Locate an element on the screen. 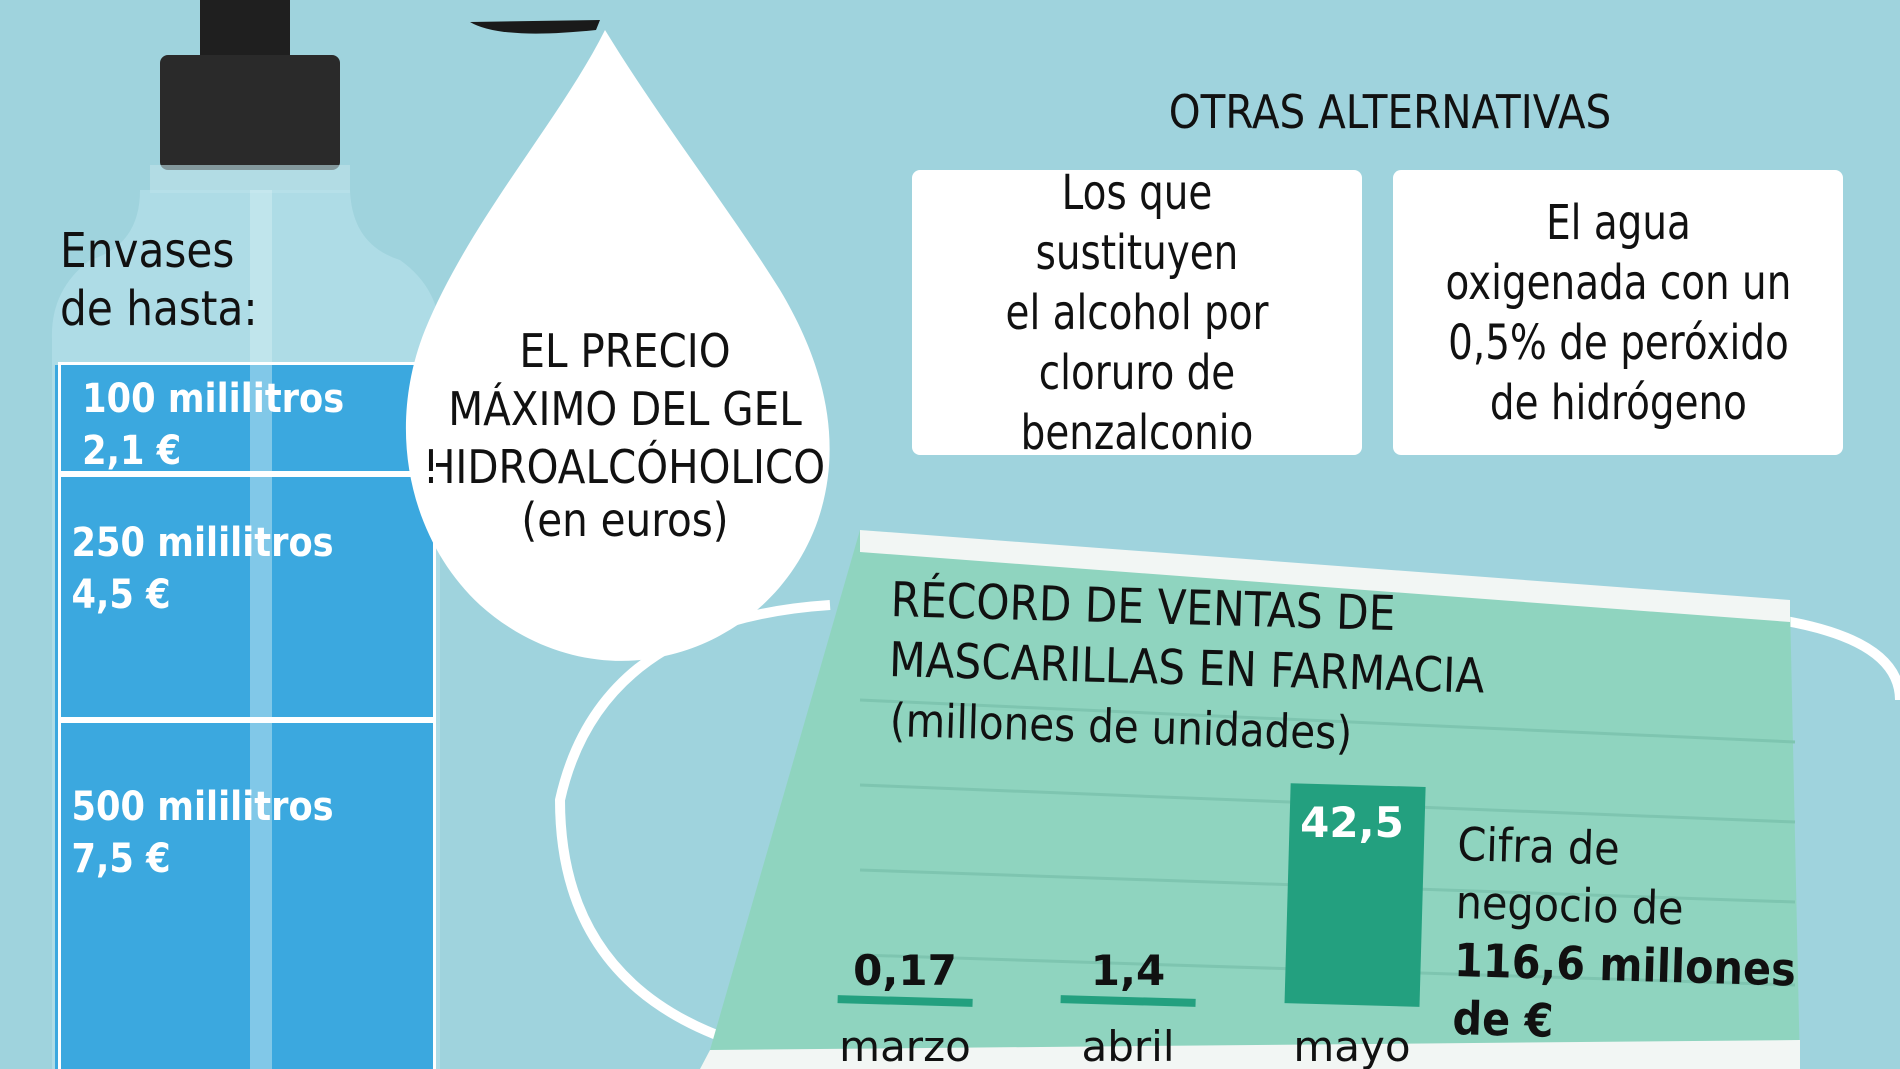 This screenshot has width=1900, height=1069. value-label: 1,4 is located at coordinates (1128, 970).